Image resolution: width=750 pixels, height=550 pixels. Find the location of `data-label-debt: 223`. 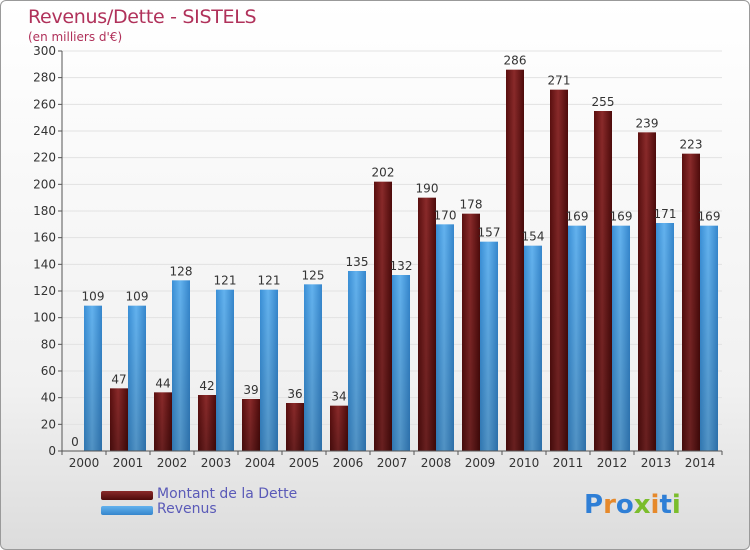

data-label-debt: 223 is located at coordinates (691, 145).